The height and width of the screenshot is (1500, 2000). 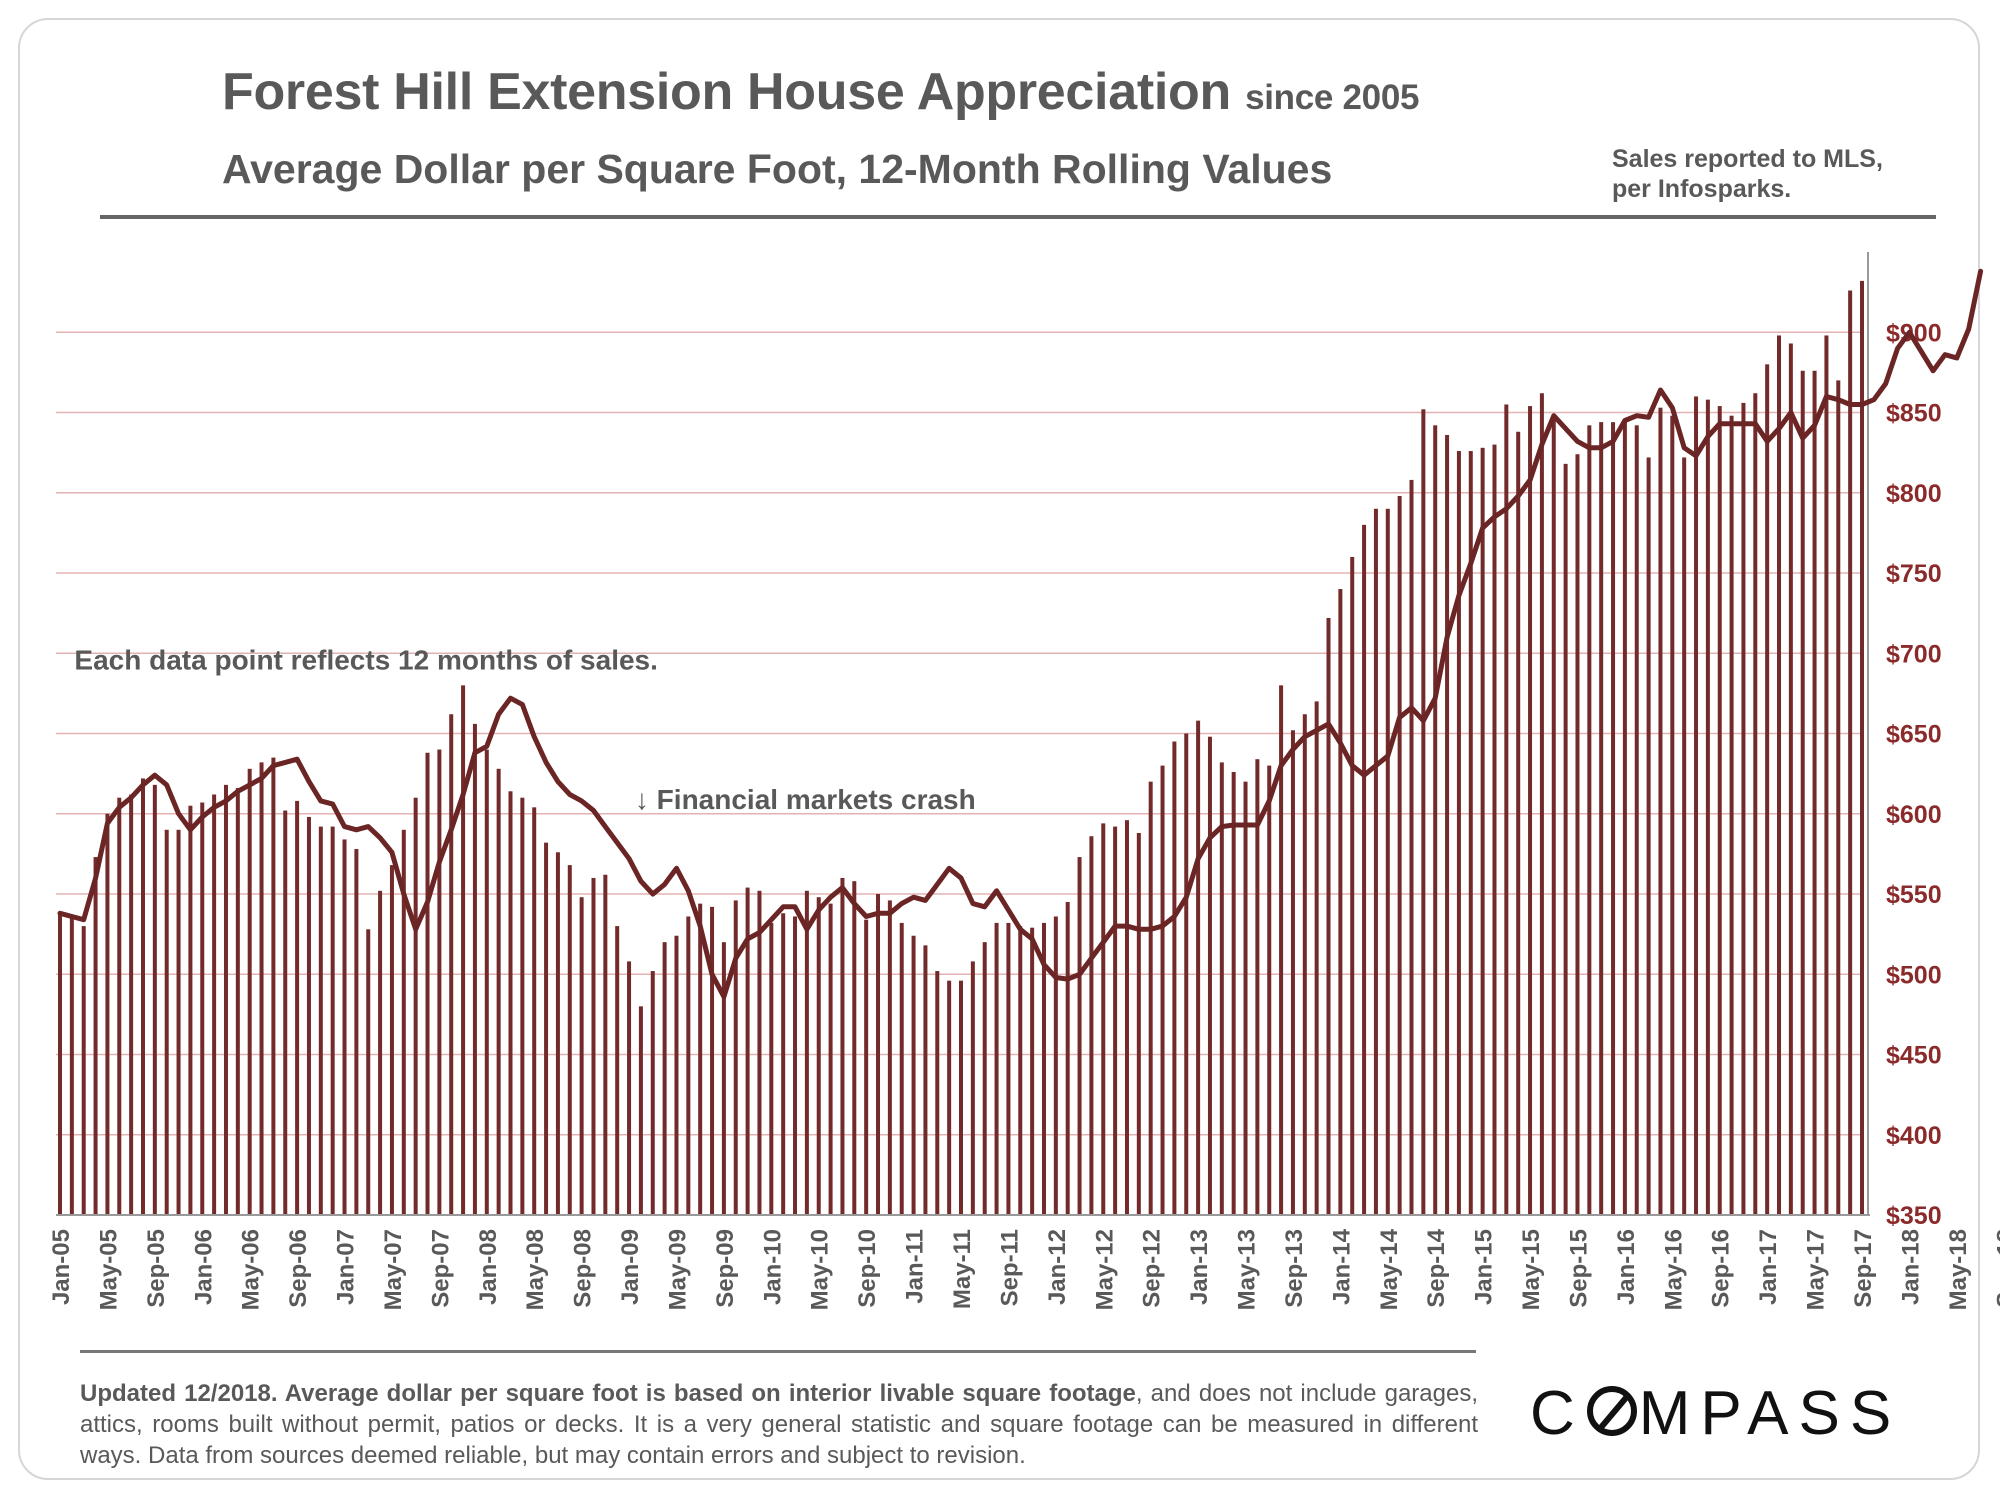 I want to click on x-tick-label: Jan-12, so click(x=1057, y=1267).